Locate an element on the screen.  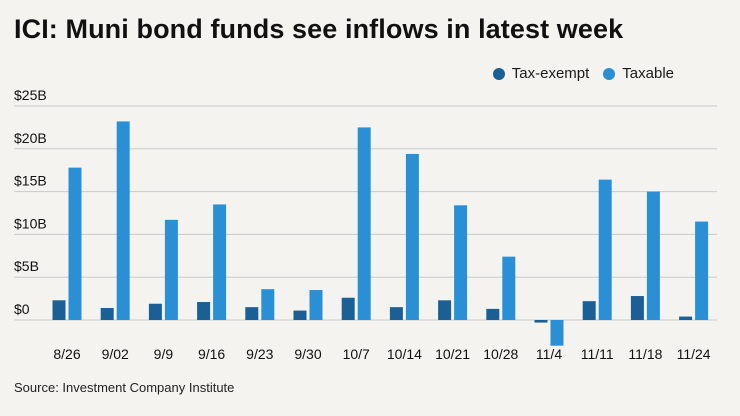
x-tick-label: 10/21 is located at coordinates (452, 354).